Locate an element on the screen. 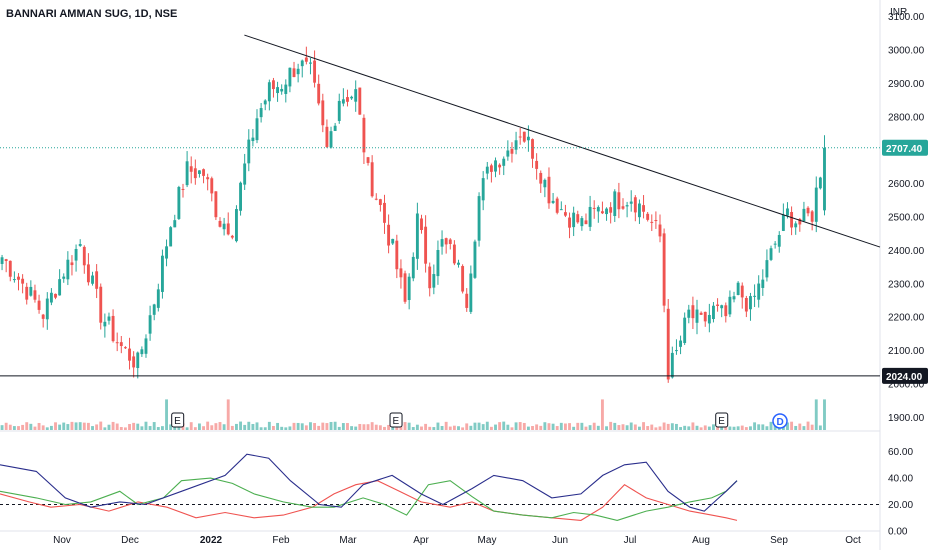  time-tick-label: May is located at coordinates (487, 540).